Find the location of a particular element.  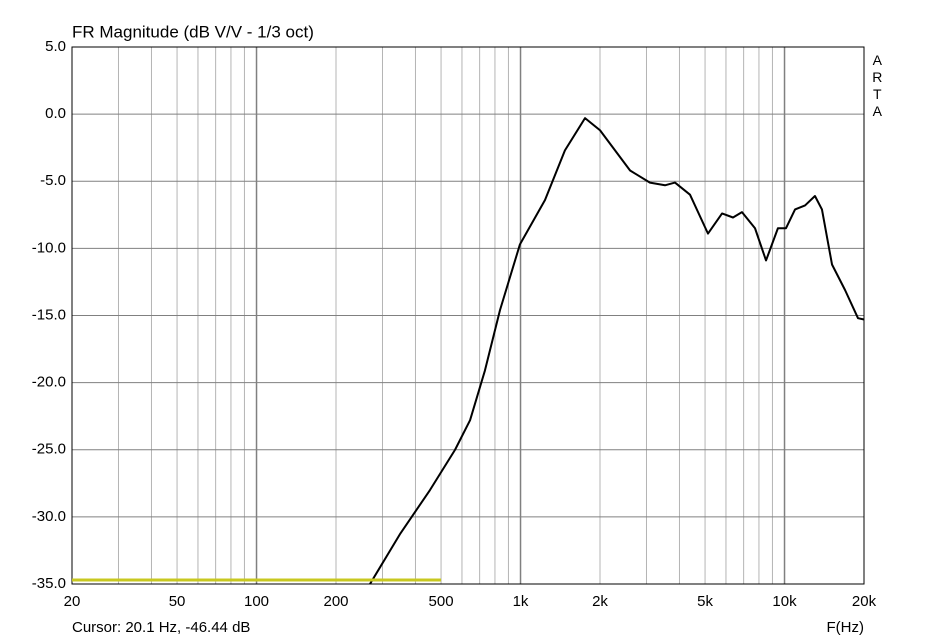

x-tick-label: 20k is located at coordinates (864, 601).